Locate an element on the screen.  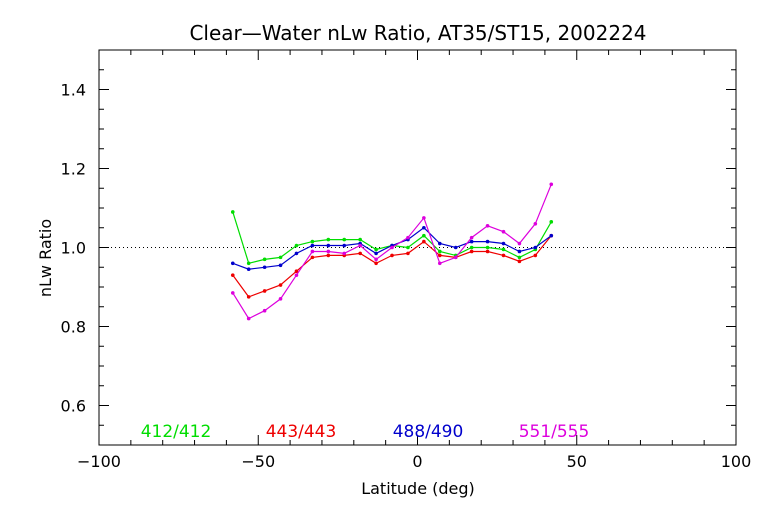
legend-entry: 412/412 is located at coordinates (176, 432).